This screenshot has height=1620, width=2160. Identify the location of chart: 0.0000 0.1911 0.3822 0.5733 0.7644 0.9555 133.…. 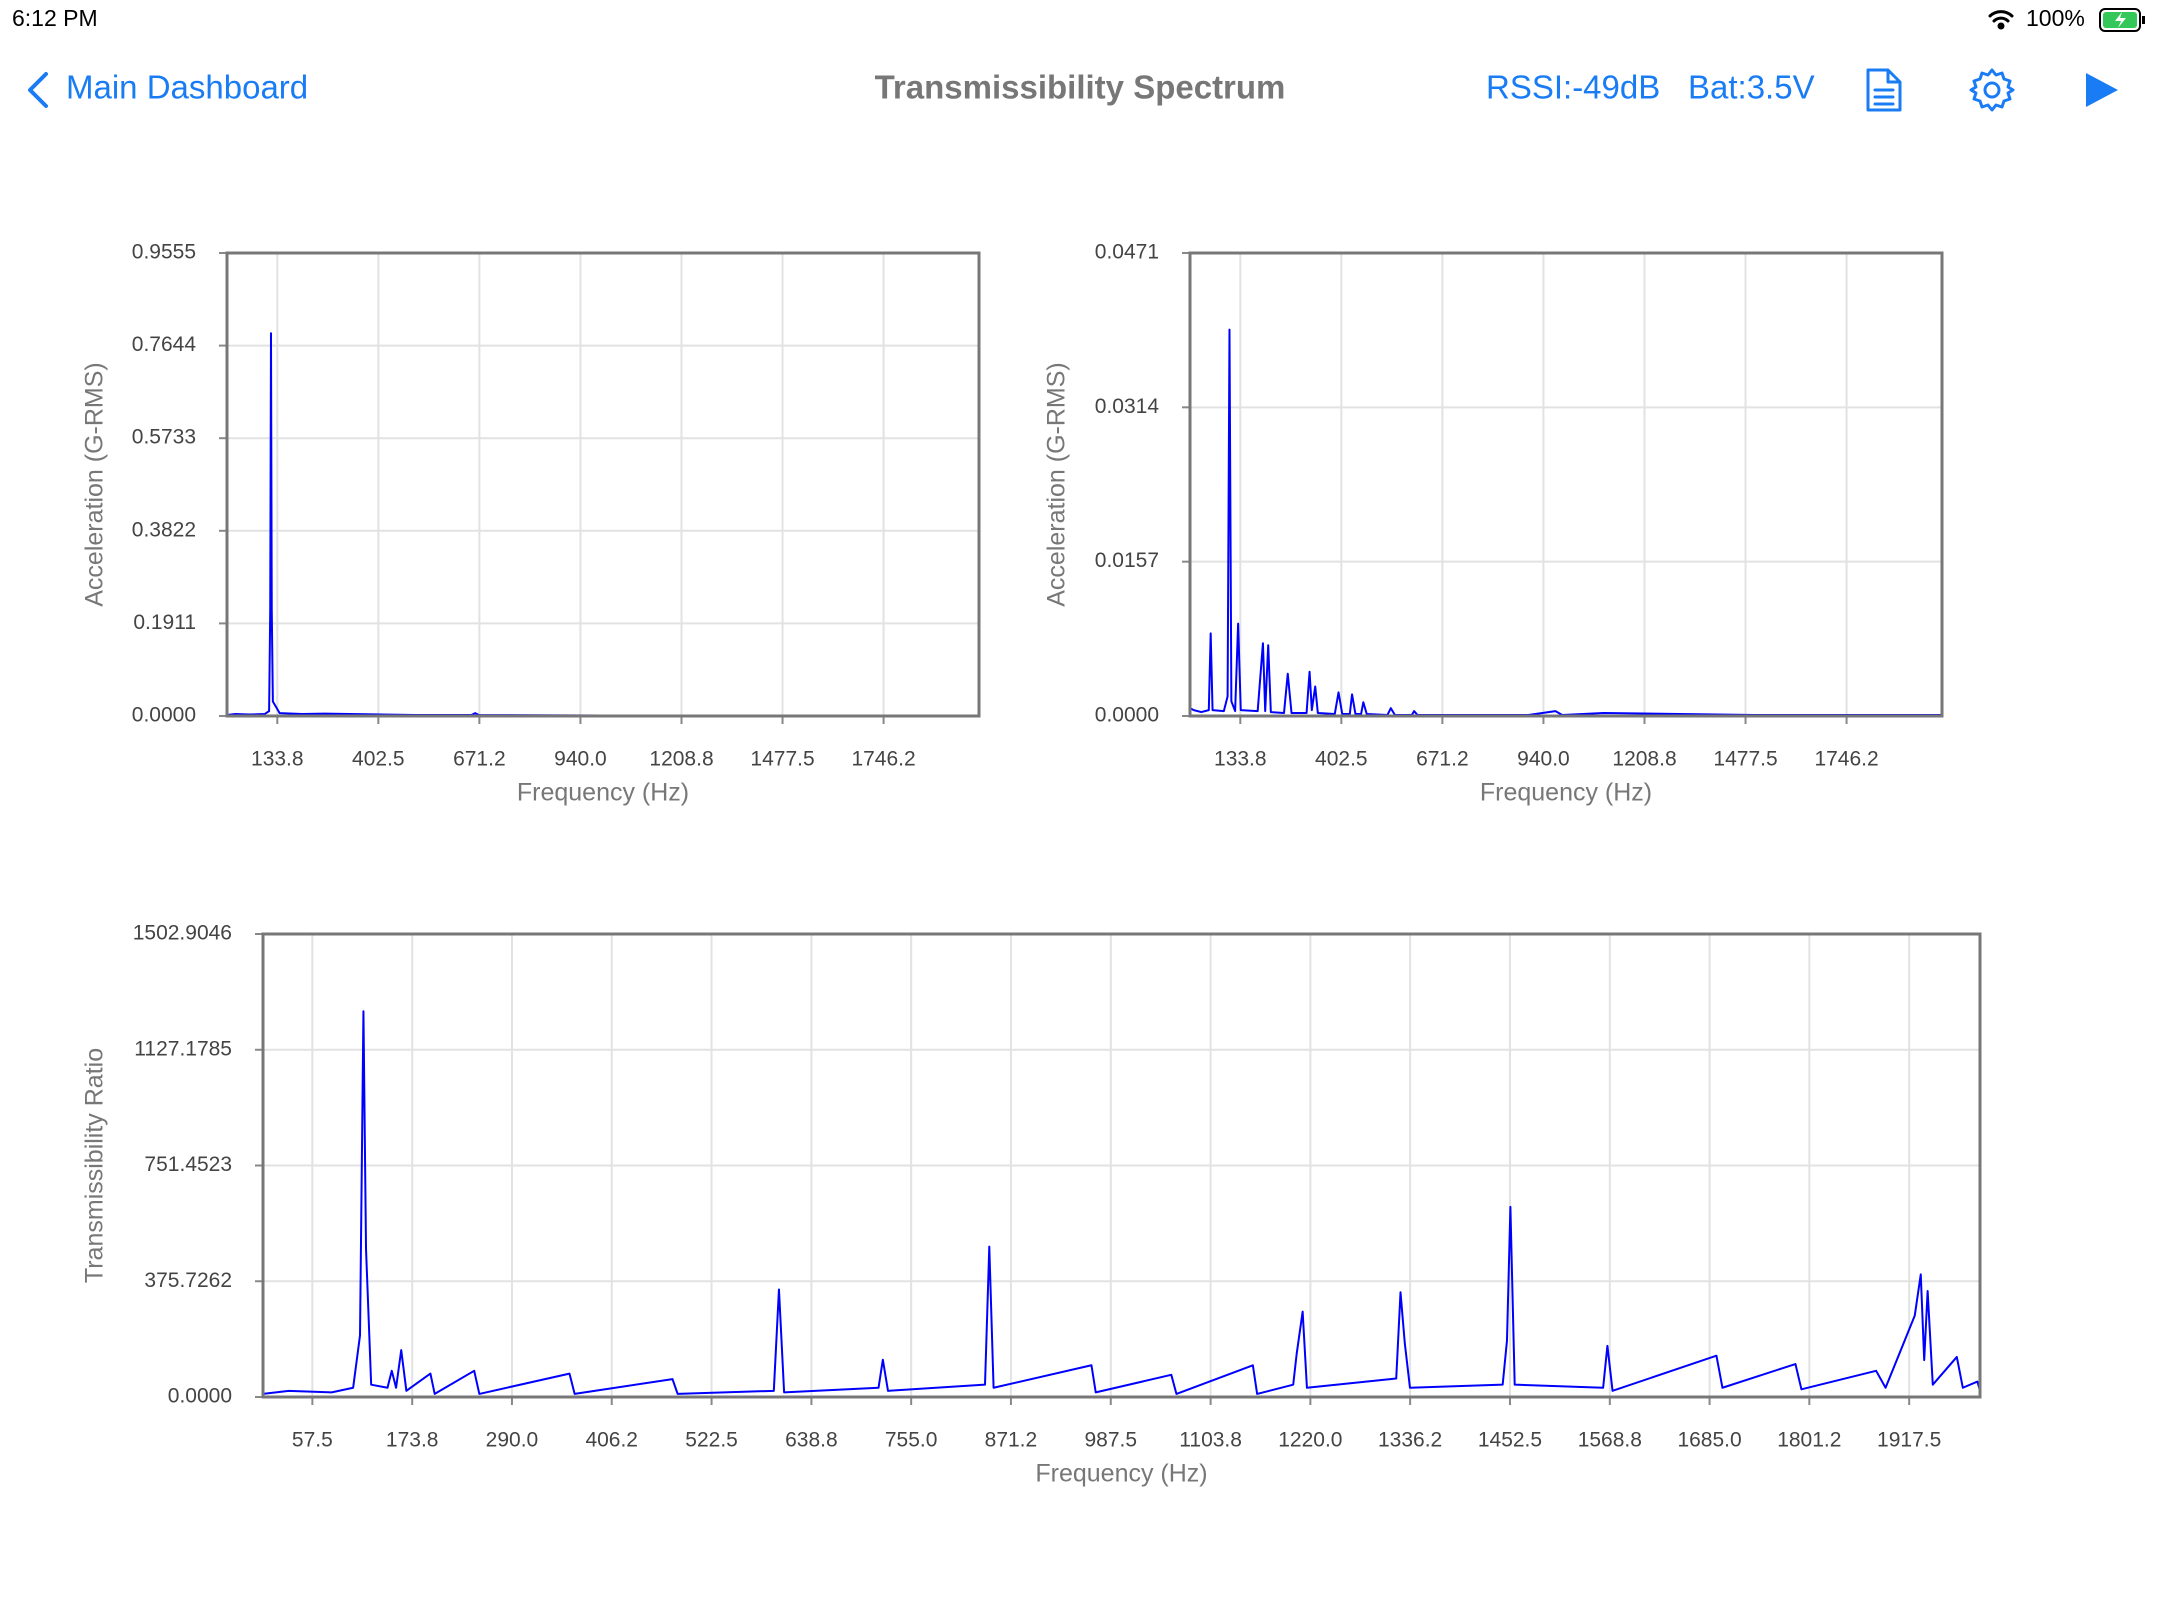
(531, 524).